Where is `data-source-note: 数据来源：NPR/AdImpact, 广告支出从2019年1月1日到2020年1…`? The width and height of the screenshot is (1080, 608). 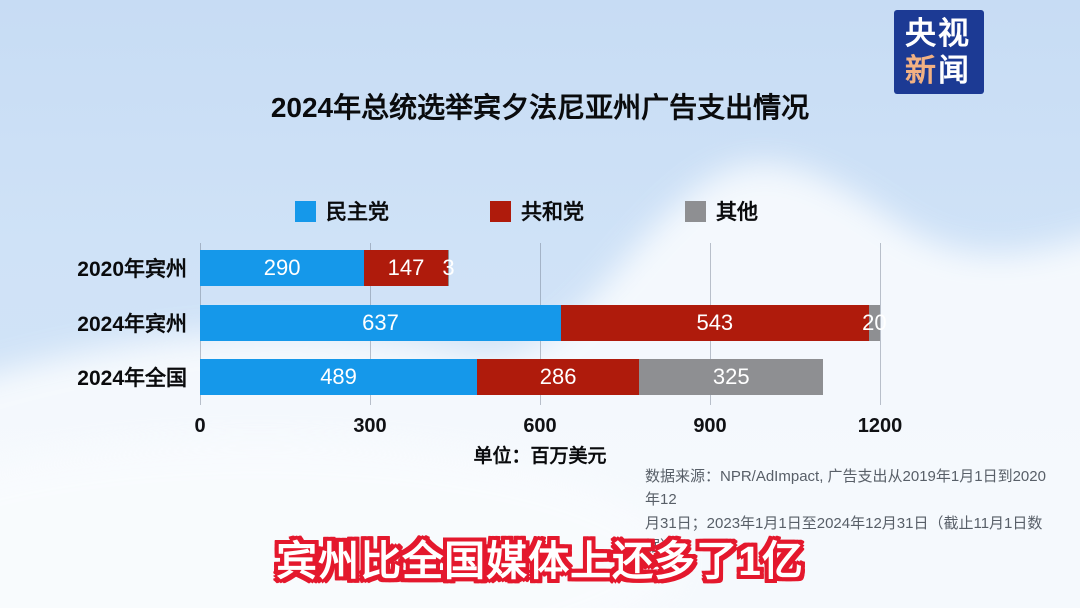 data-source-note: 数据来源：NPR/AdImpact, 广告支出从2019年1月1日到2020年1… is located at coordinates (851, 511).